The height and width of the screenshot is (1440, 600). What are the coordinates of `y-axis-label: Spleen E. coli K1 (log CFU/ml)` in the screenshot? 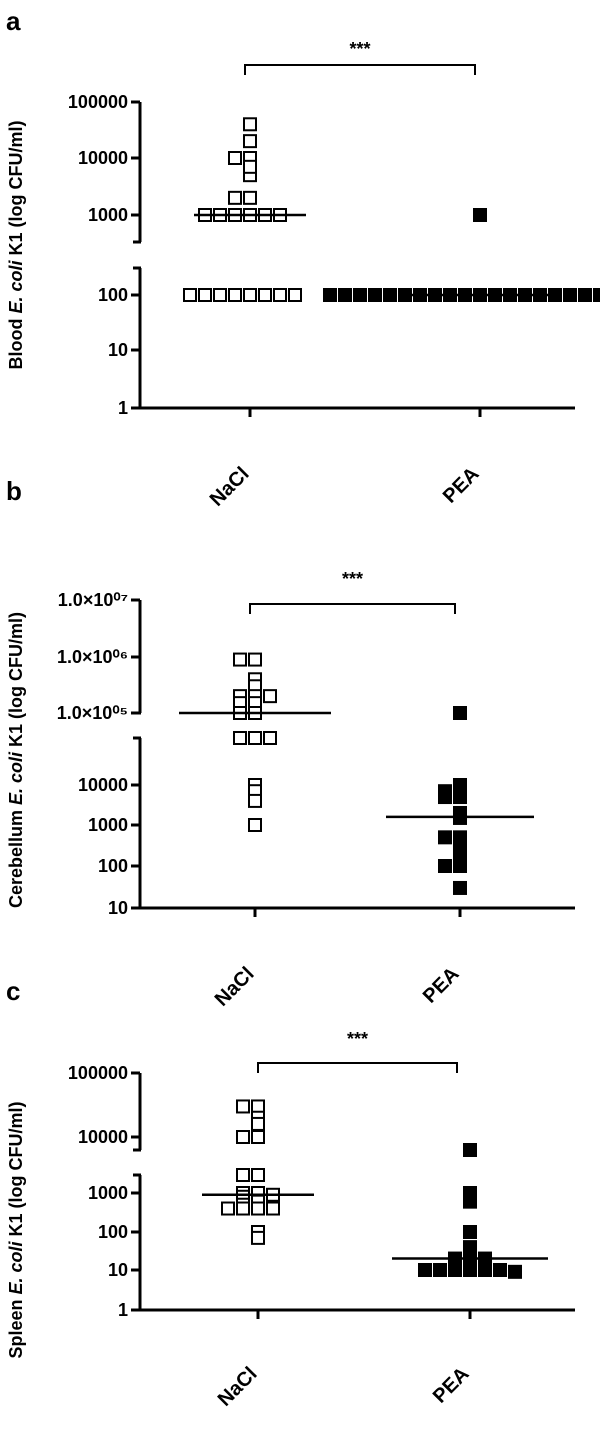 It's located at (16, 1229).